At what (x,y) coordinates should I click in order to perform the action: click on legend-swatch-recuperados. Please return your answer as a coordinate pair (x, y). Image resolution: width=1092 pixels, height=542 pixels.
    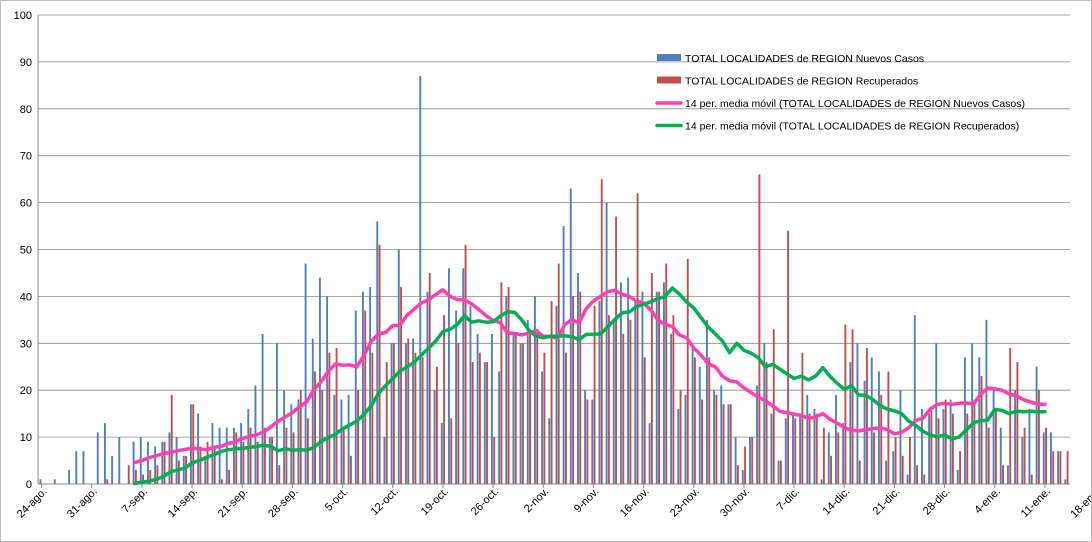
    Looking at the image, I should click on (669, 80).